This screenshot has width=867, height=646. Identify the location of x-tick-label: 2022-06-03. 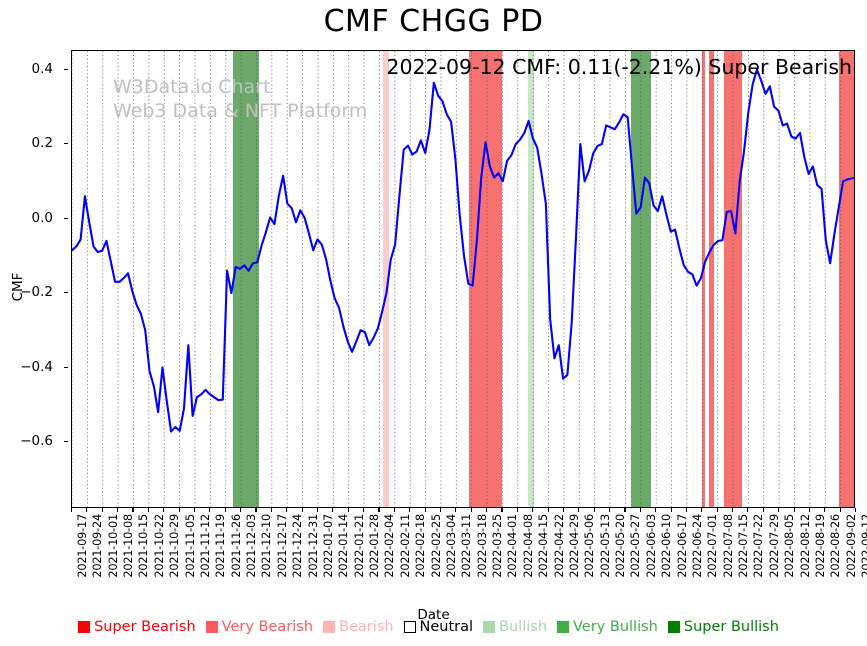
(651, 546).